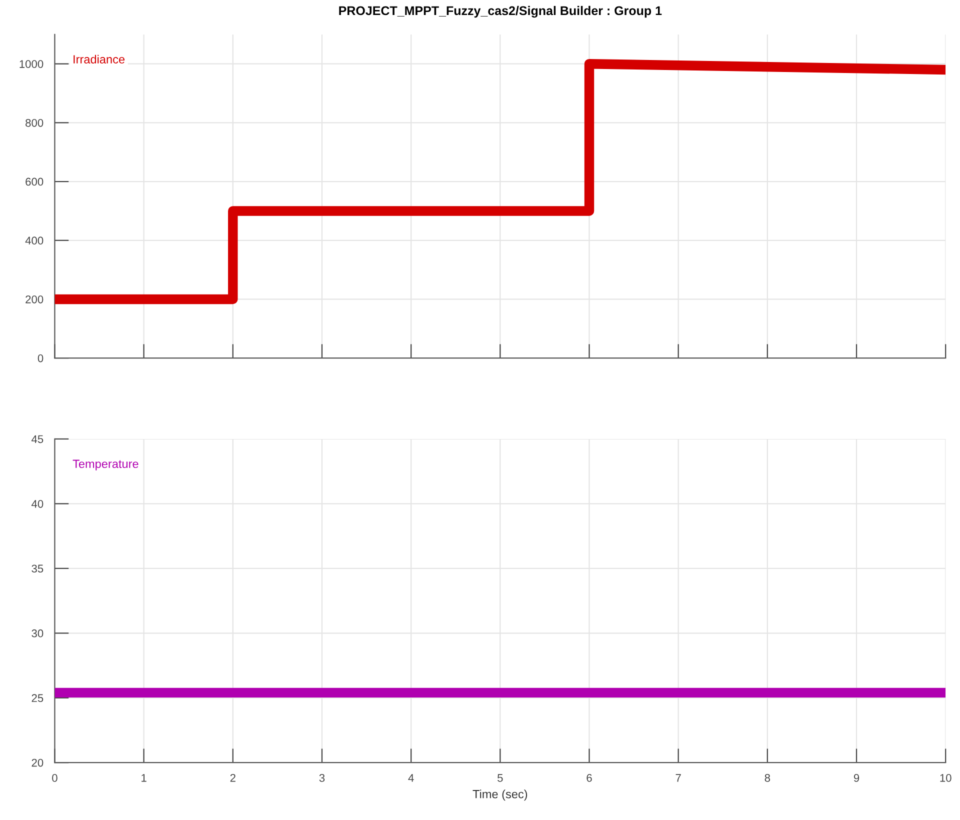 The height and width of the screenshot is (820, 960). Describe the element at coordinates (34, 240) in the screenshot. I see `y-tick-label: 400` at that location.